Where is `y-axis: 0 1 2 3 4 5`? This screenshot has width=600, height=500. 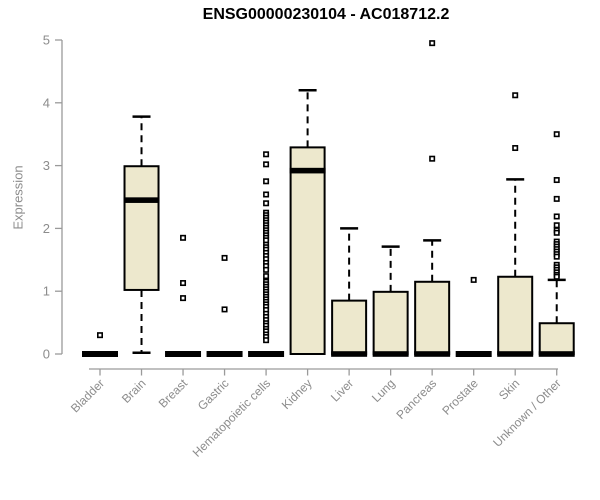
y-axis: 0 1 2 3 4 5 is located at coordinates (53, 197).